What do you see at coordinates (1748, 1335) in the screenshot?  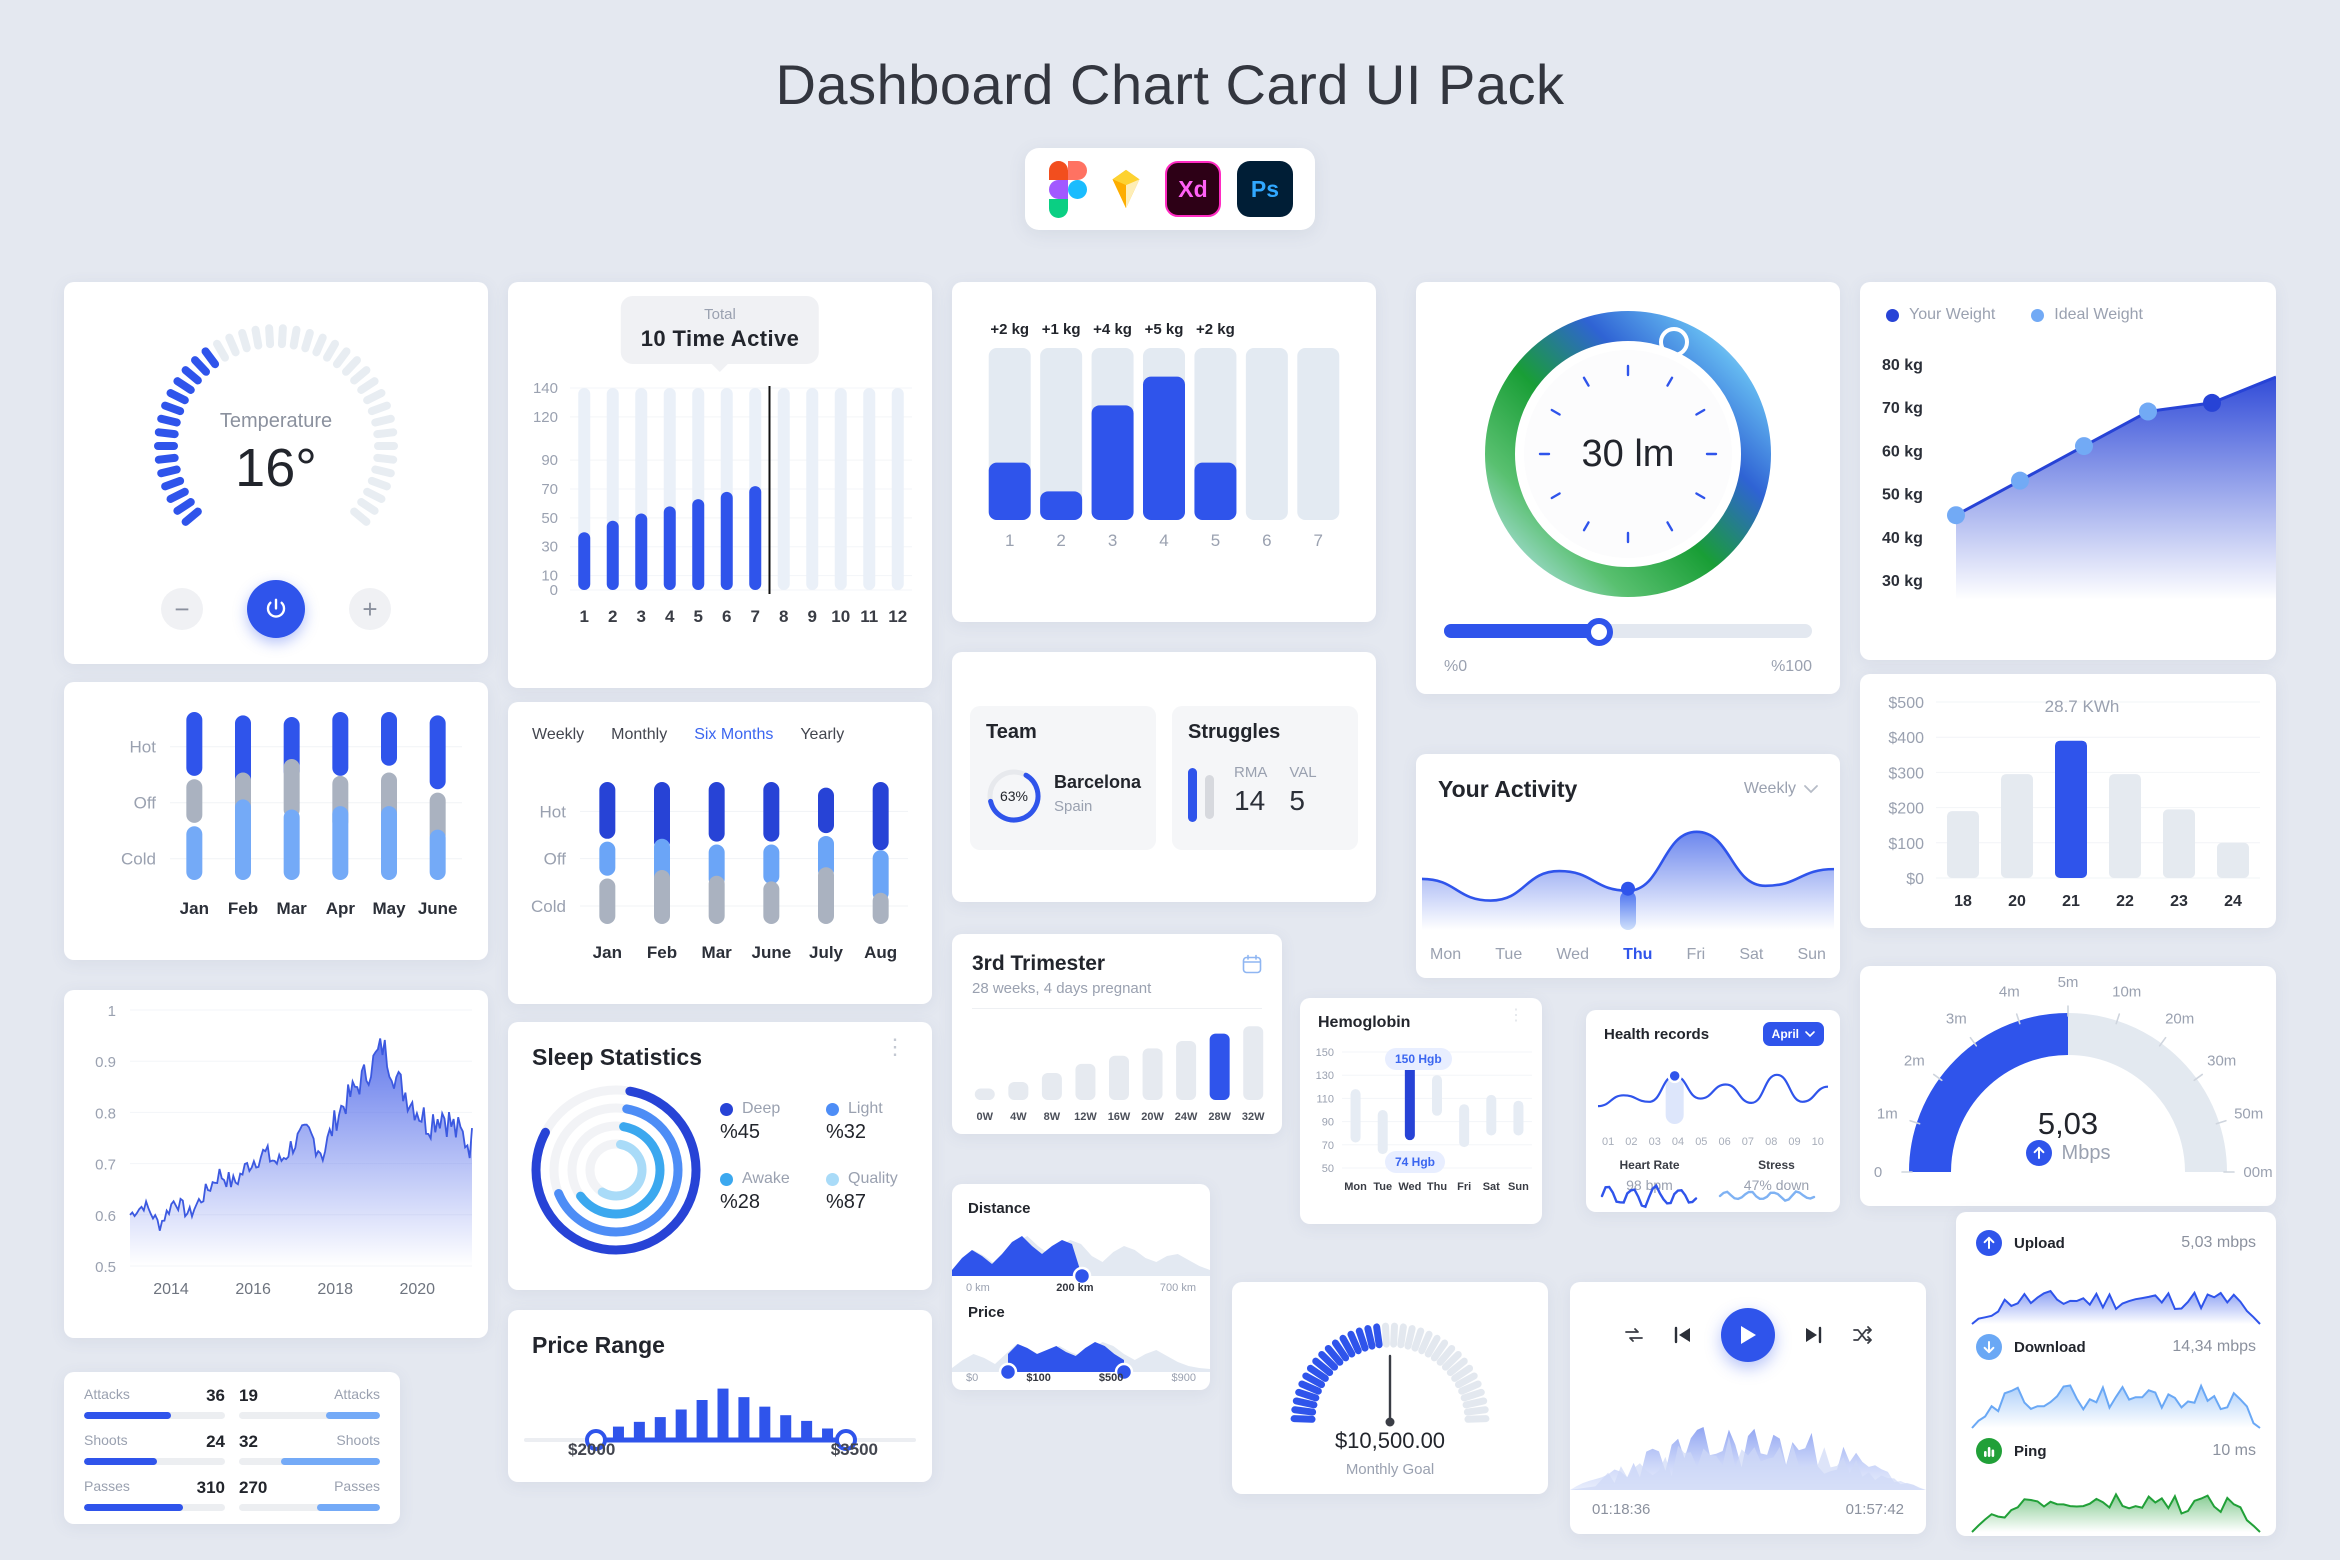 I see `play-button` at bounding box center [1748, 1335].